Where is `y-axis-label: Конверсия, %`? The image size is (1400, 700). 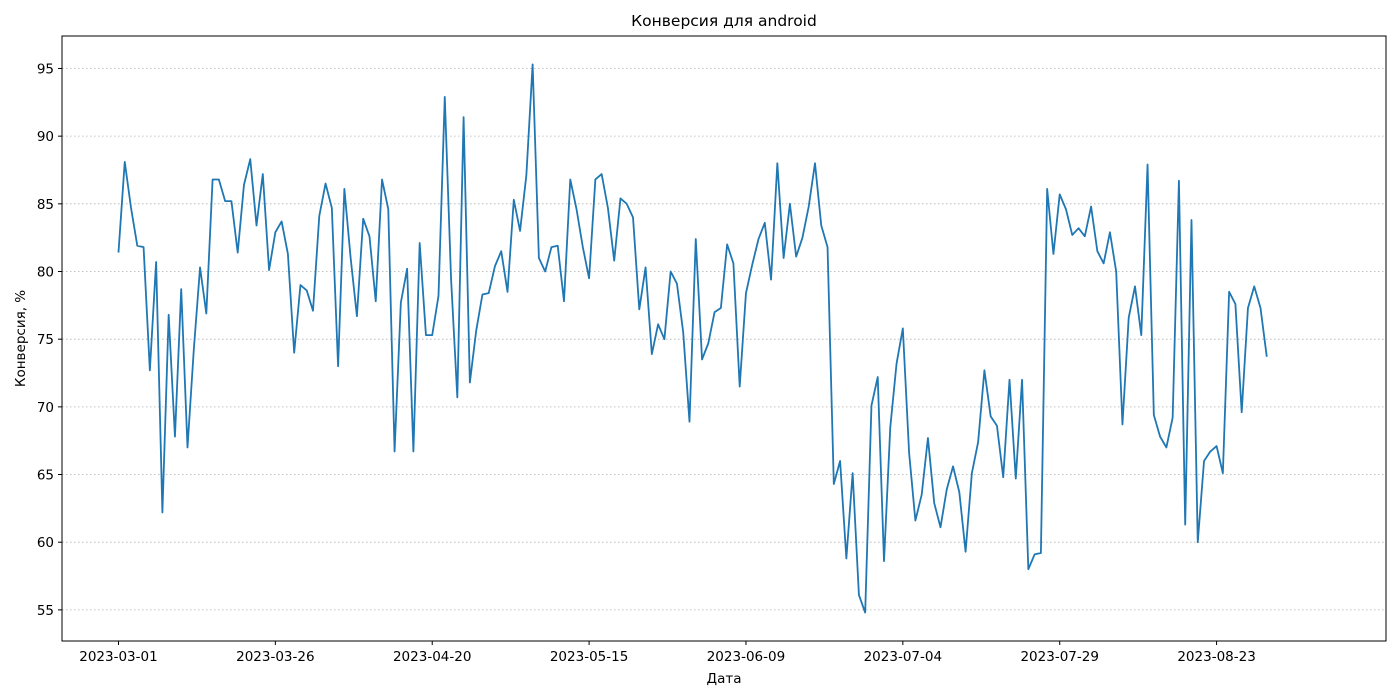
y-axis-label: Конверсия, % is located at coordinates (21, 338).